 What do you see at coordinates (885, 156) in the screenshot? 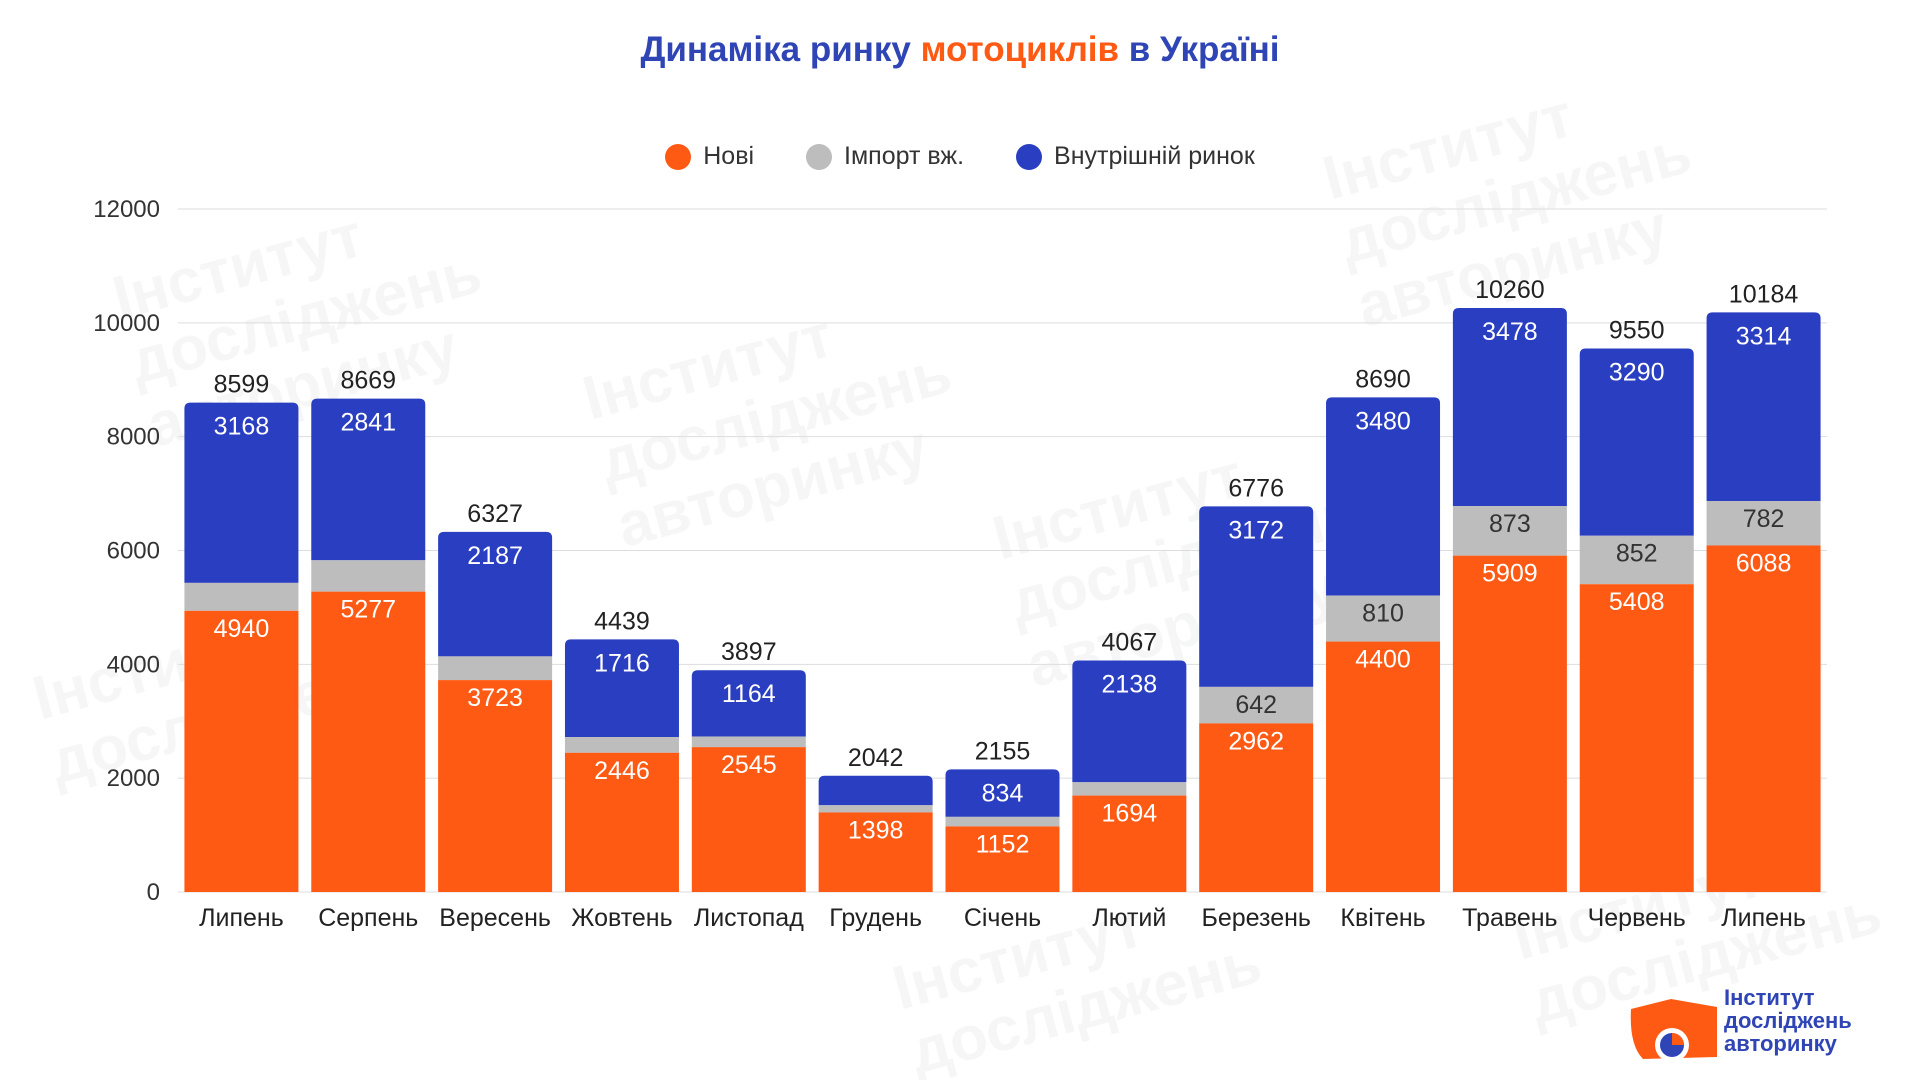
I see `legend-item-import: Імпорт вж.` at bounding box center [885, 156].